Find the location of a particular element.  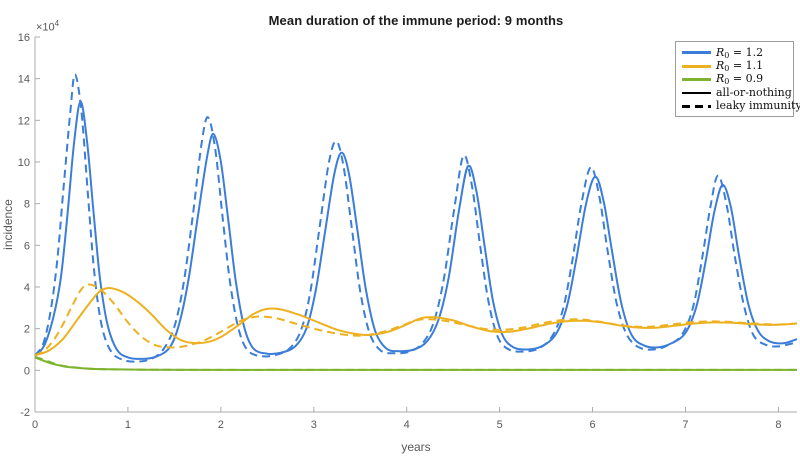

x-tick-label: 7 is located at coordinates (685, 425).